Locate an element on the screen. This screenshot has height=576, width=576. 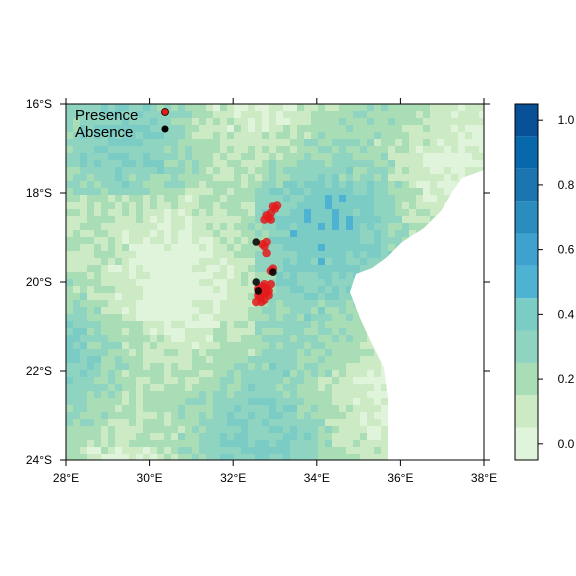
point-legend: Presence Absence is located at coordinates (122, 124).